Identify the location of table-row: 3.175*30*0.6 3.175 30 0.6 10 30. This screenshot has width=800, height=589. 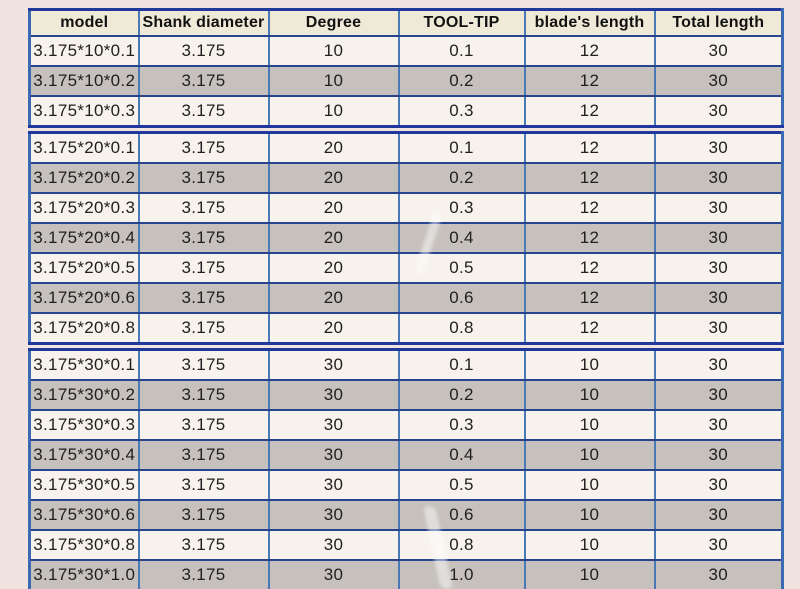
(406, 515).